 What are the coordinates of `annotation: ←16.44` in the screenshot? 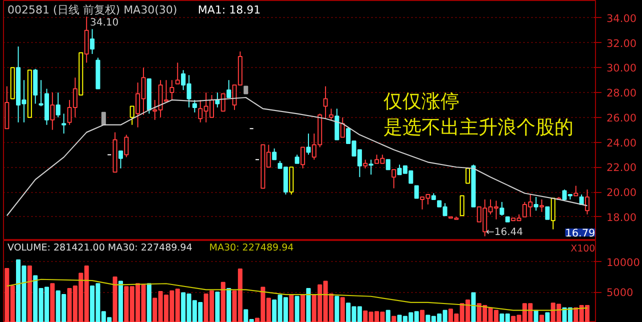 It's located at (504, 232).